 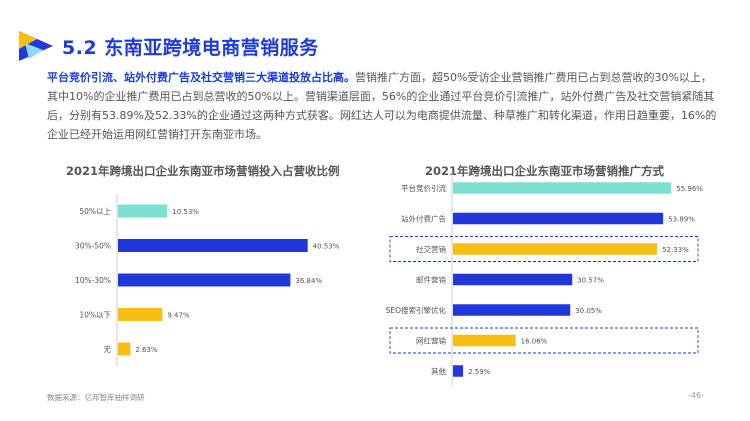 What do you see at coordinates (438, 371) in the screenshot?
I see `chart1-category-label: 其他` at bounding box center [438, 371].